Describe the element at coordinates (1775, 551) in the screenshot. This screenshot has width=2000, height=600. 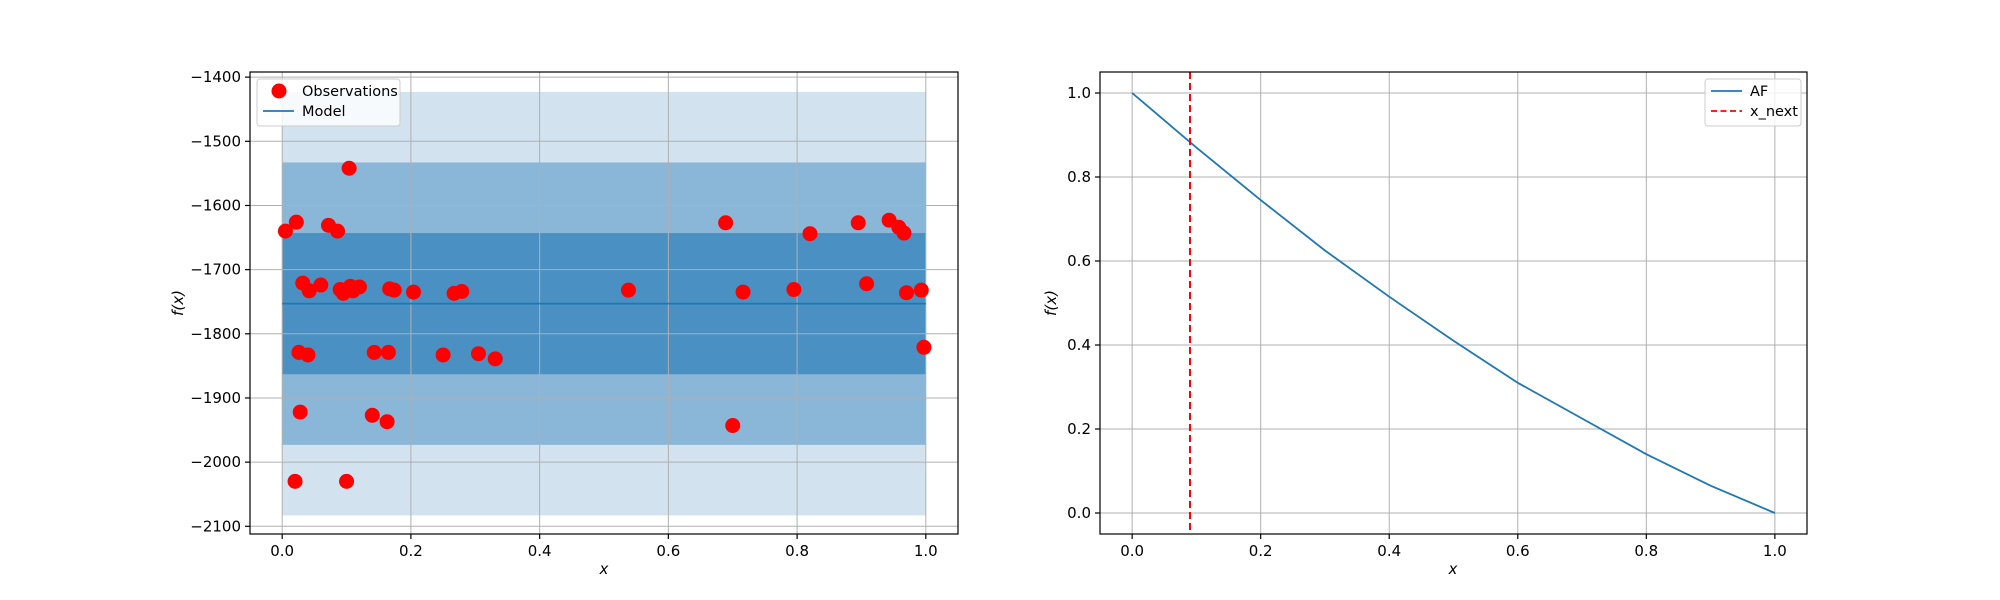
I see `right-x-tick-label: 1.0` at that location.